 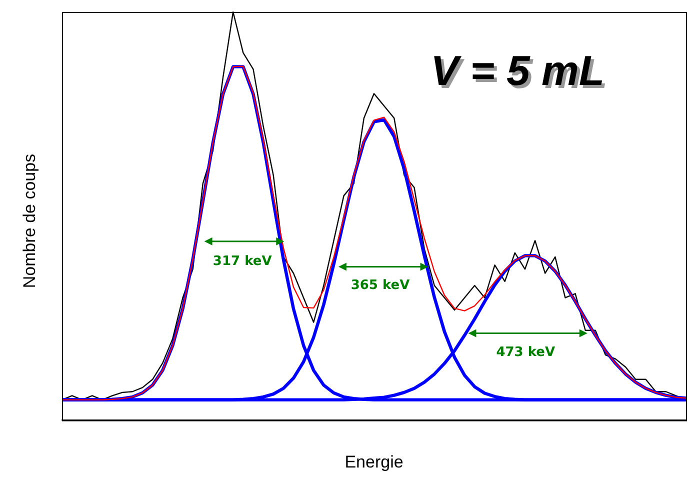 What do you see at coordinates (30, 221) in the screenshot?
I see `y-axis-title: Nombre de coups` at bounding box center [30, 221].